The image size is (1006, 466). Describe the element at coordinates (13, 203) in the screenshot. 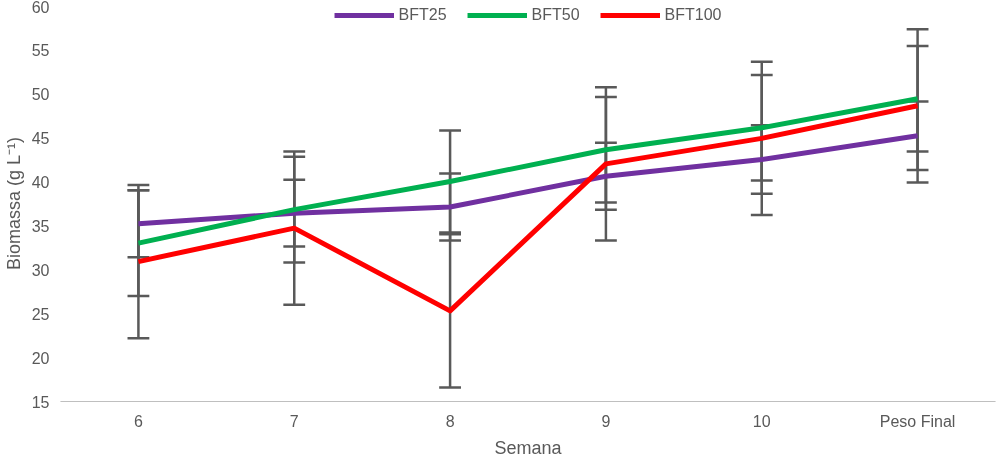

I see `y-axis-title: Biomassa (g L⁻¹)` at that location.